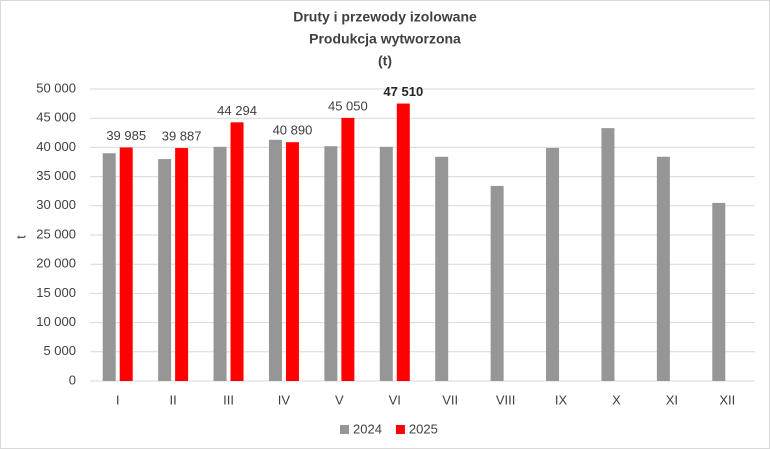  Describe the element at coordinates (228, 399) in the screenshot. I see `x-tick-label: III` at that location.